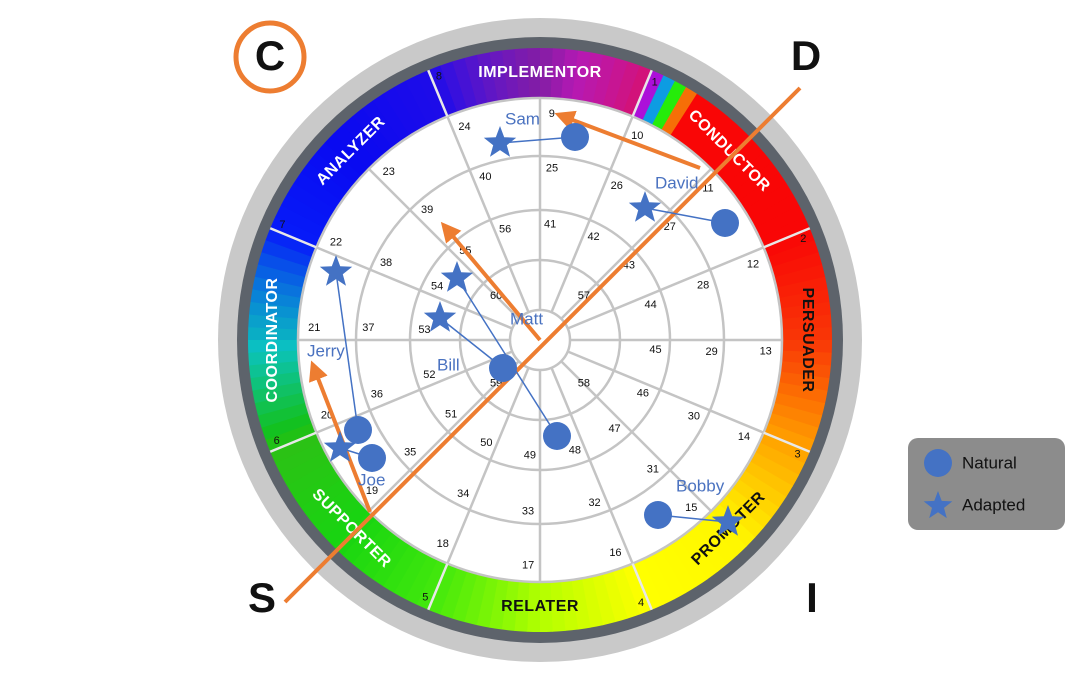 Image resolution: width=1080 pixels, height=675 pixels. Describe the element at coordinates (368, 328) in the screenshot. I see `segment-number: 37` at that location.